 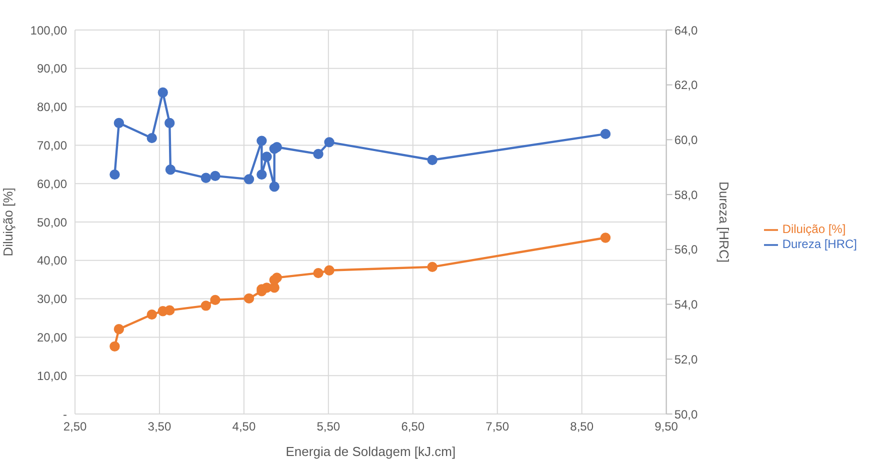 What do you see at coordinates (686, 249) in the screenshot?
I see `y2-tick-label: 56,0` at bounding box center [686, 249].